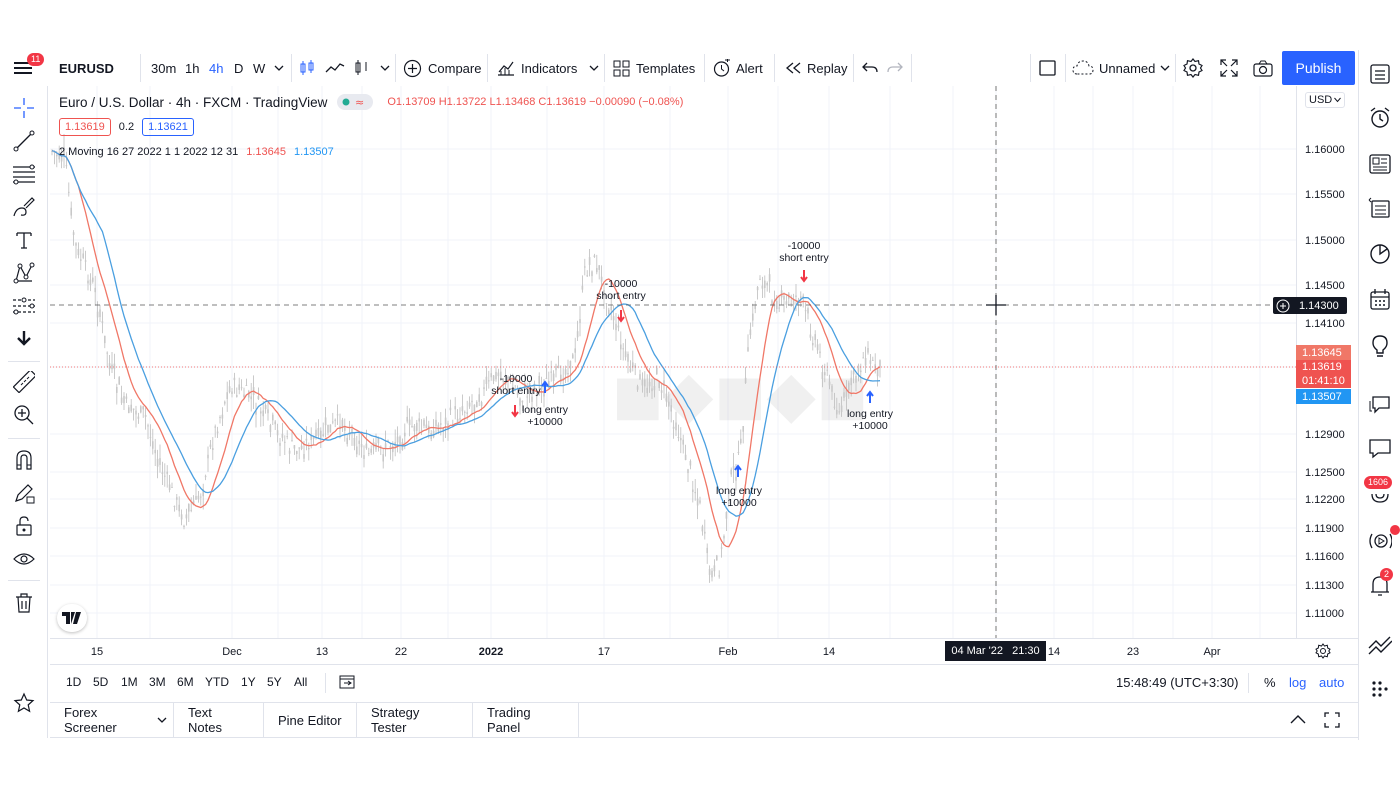  What do you see at coordinates (347, 683) in the screenshot?
I see `go-to-date-button` at bounding box center [347, 683].